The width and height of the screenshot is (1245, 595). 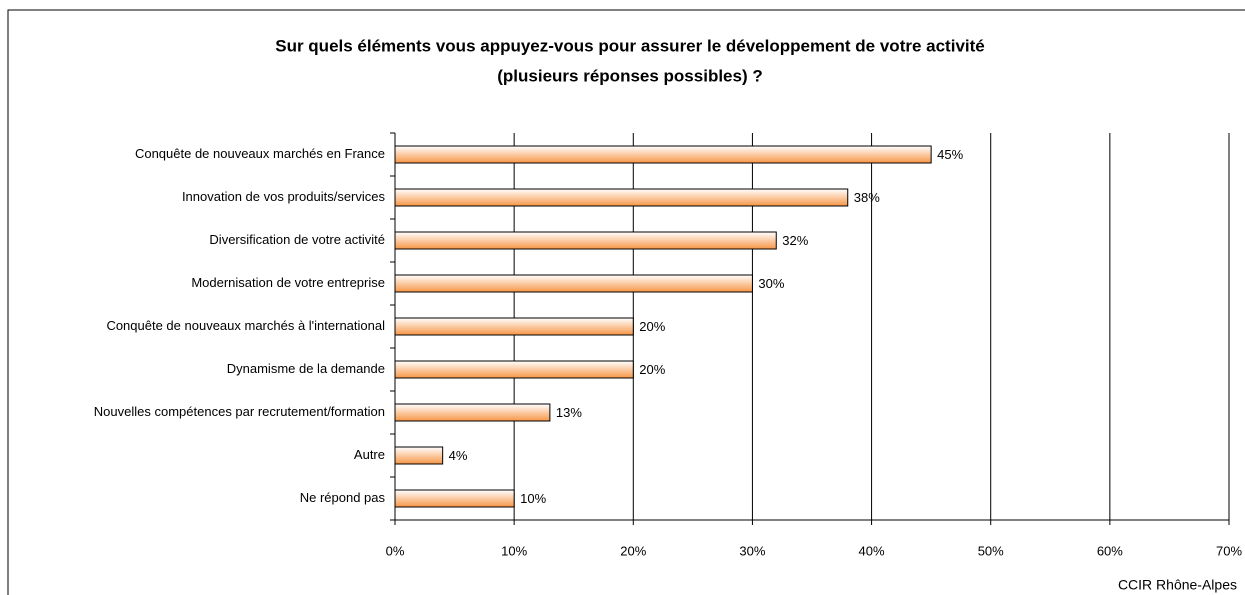 What do you see at coordinates (991, 550) in the screenshot?
I see `x-tick-label: 50%` at bounding box center [991, 550].